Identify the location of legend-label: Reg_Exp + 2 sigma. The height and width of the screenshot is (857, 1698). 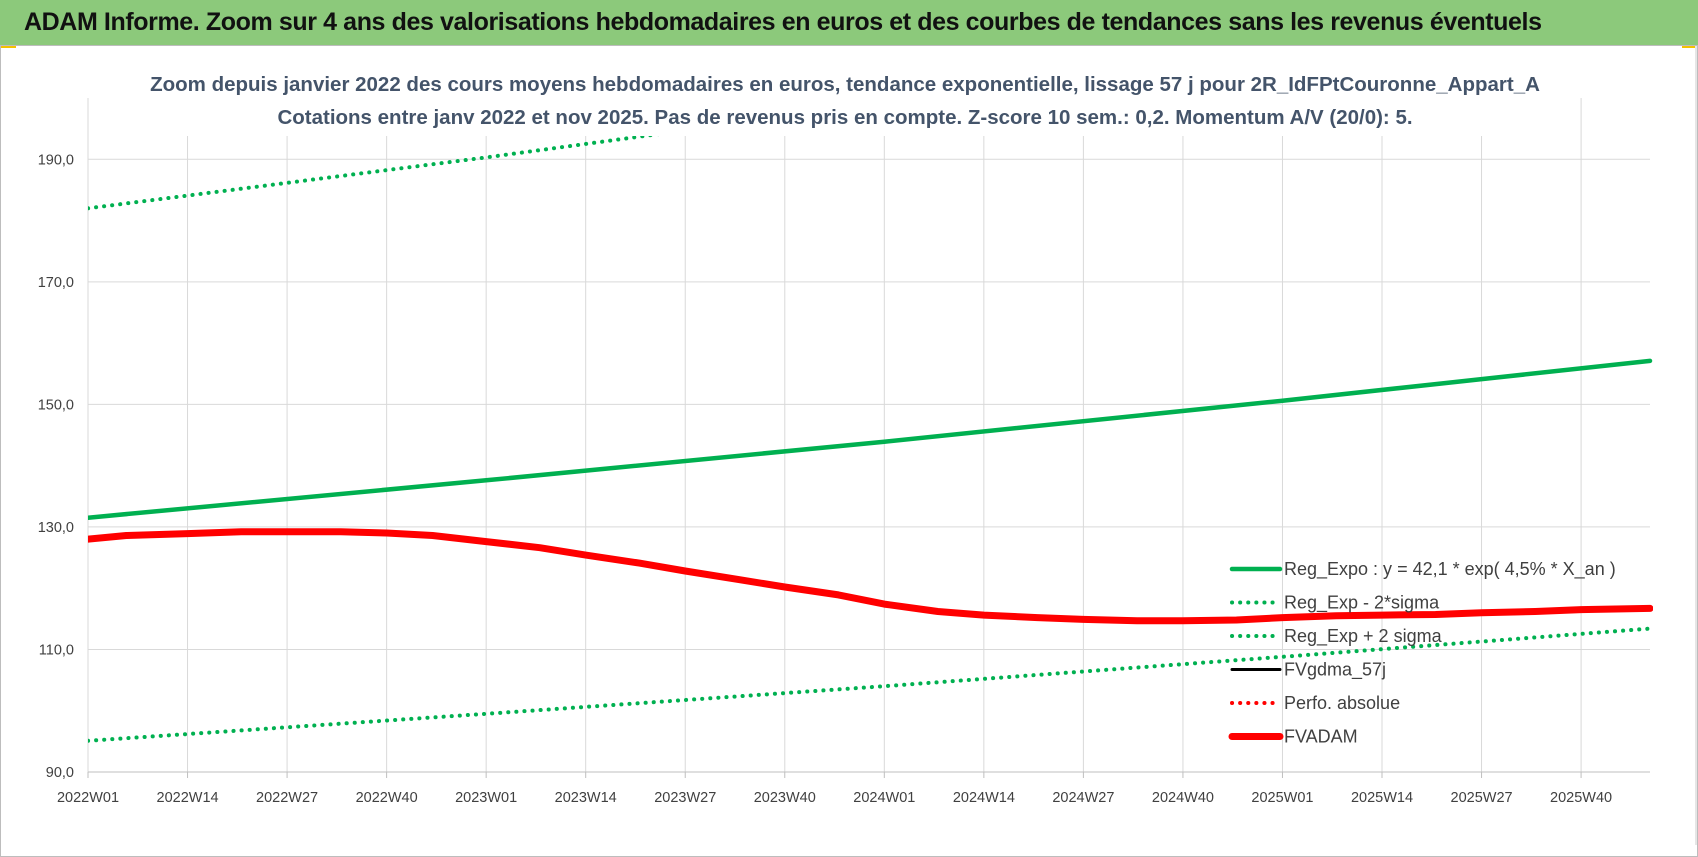
(1363, 636).